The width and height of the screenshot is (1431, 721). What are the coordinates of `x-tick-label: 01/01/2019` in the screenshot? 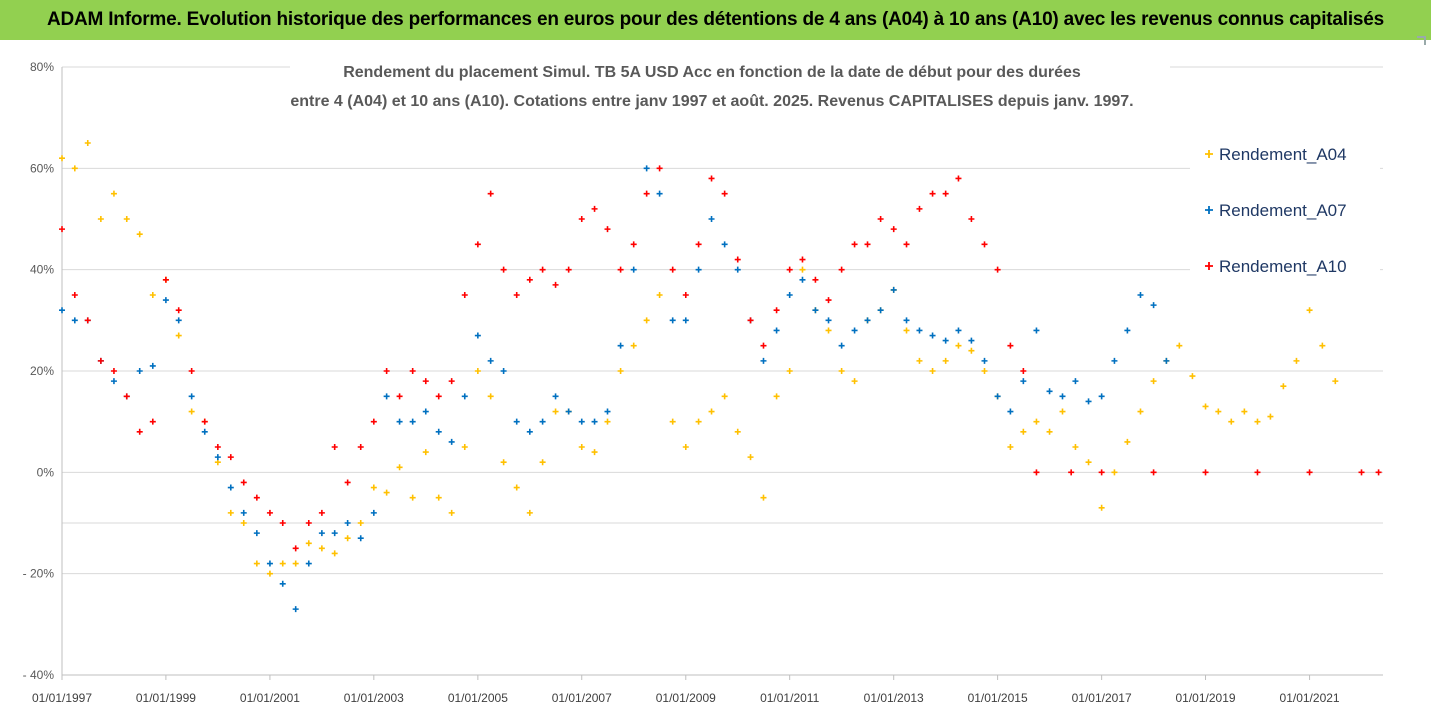 It's located at (1205, 698).